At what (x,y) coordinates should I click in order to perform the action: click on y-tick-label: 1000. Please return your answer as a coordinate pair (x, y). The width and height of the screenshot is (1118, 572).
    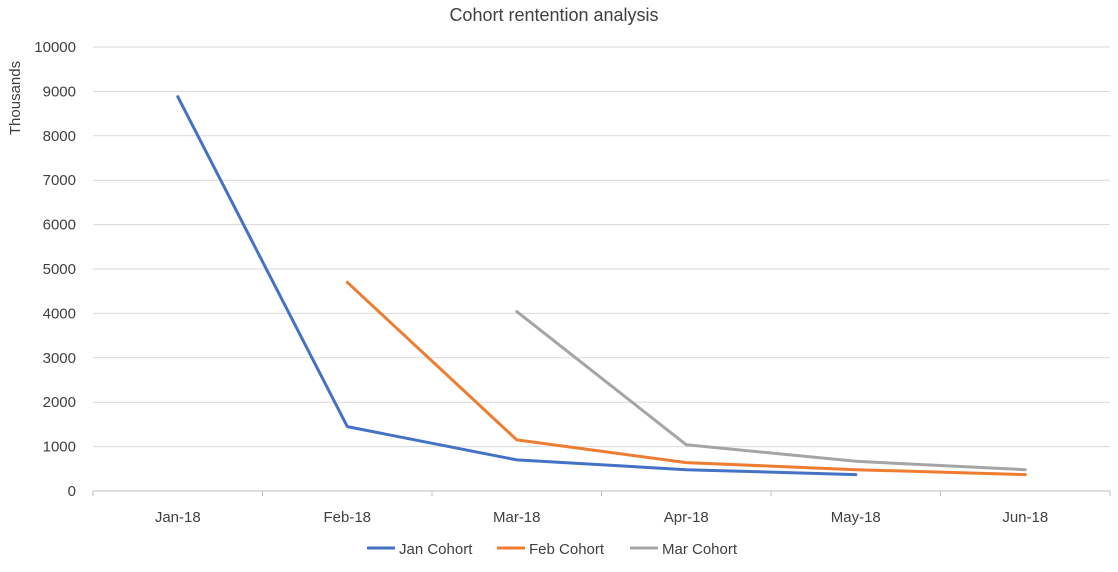
    Looking at the image, I should click on (59, 447).